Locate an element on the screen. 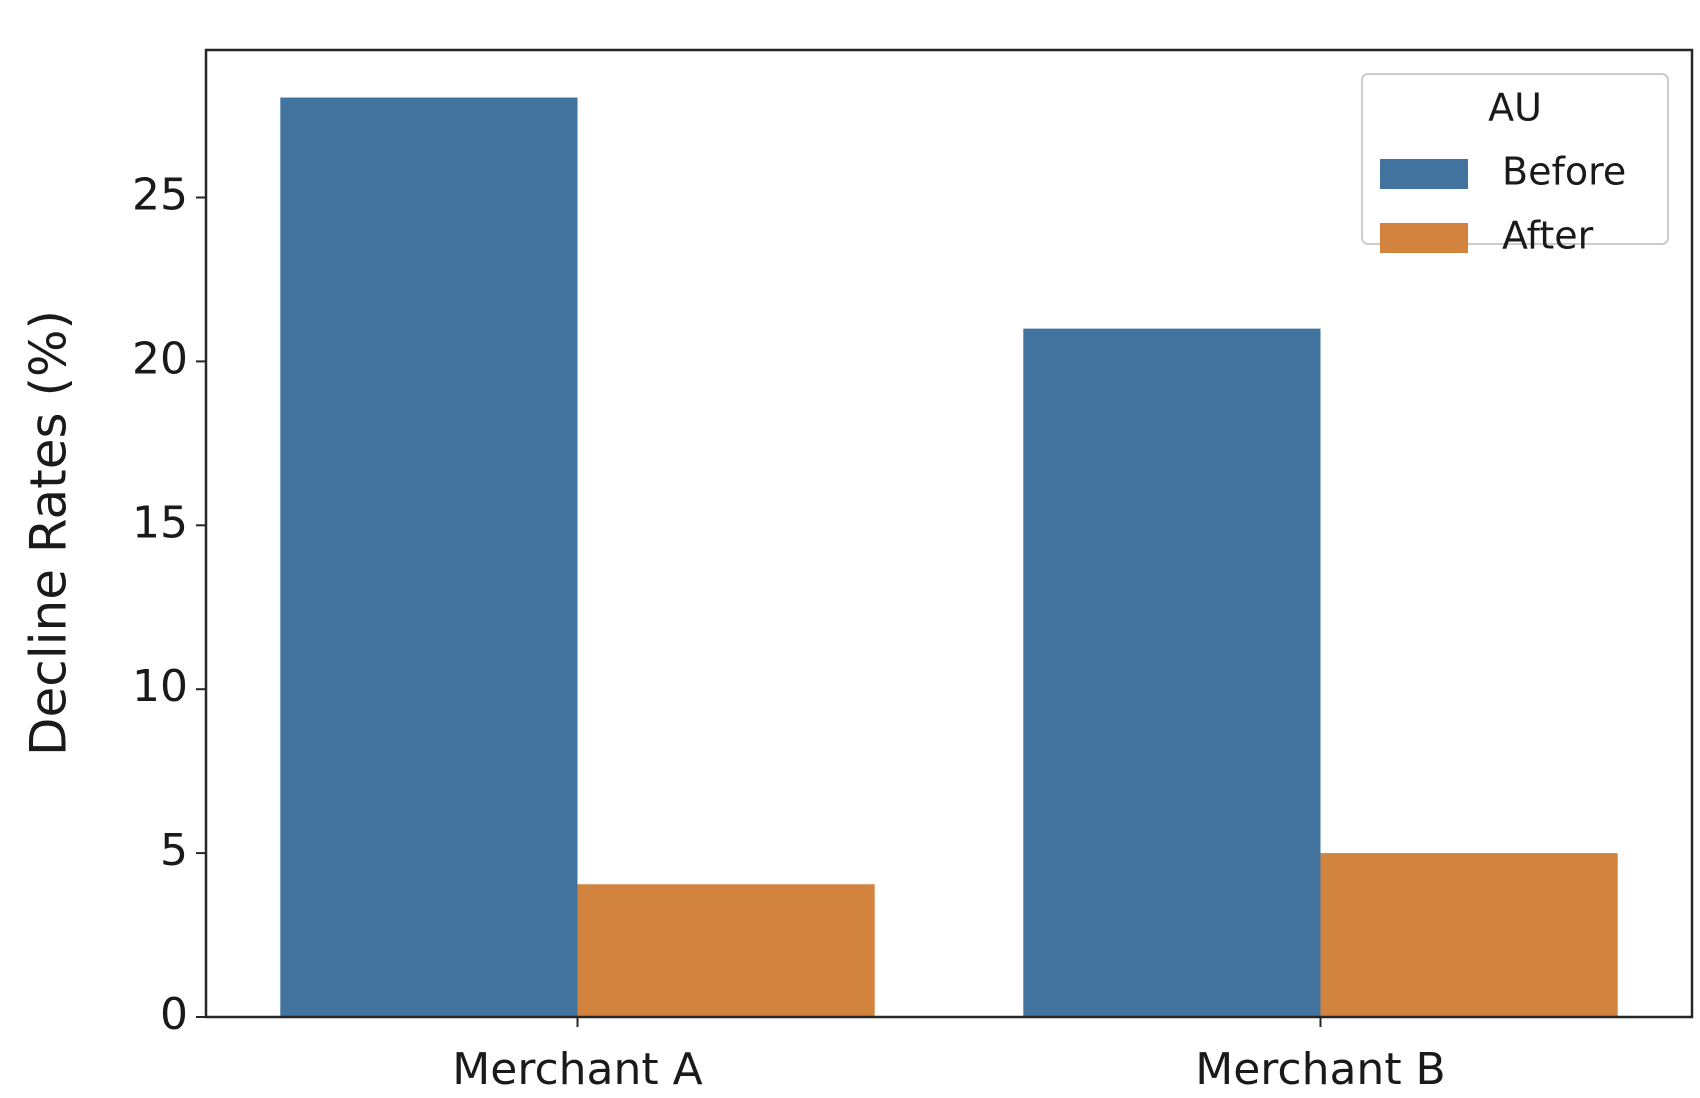  y-tick-label: 25 is located at coordinates (160, 195).